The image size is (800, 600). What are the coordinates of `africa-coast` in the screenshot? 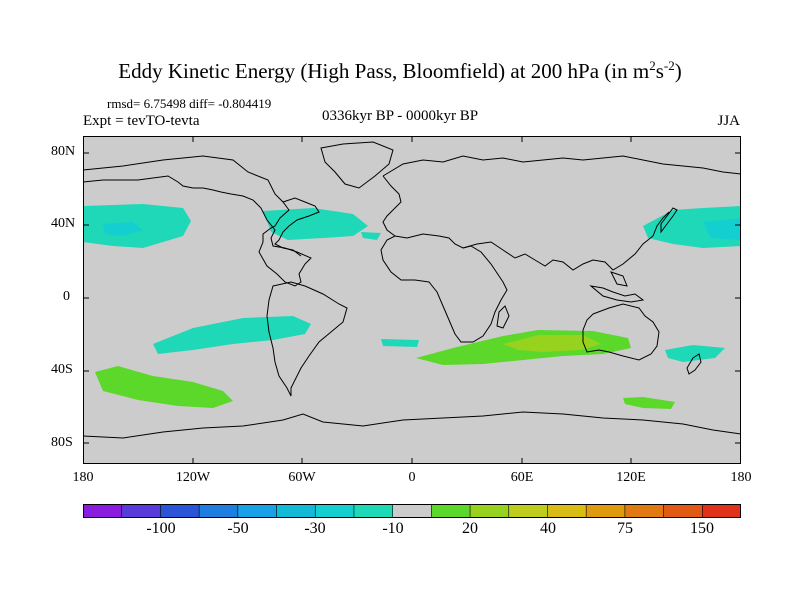 It's located at (444, 288).